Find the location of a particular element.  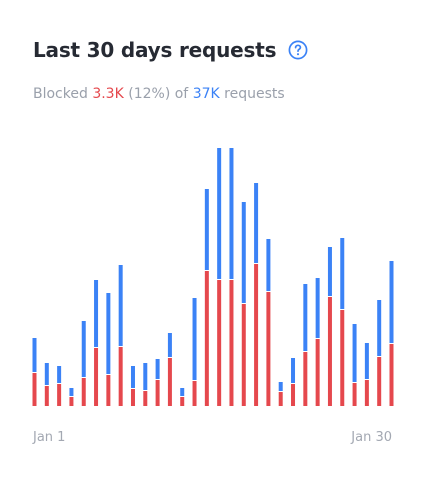

blocked-summary: Blocked 3.3K (12%) of 37K requests is located at coordinates (159, 94).